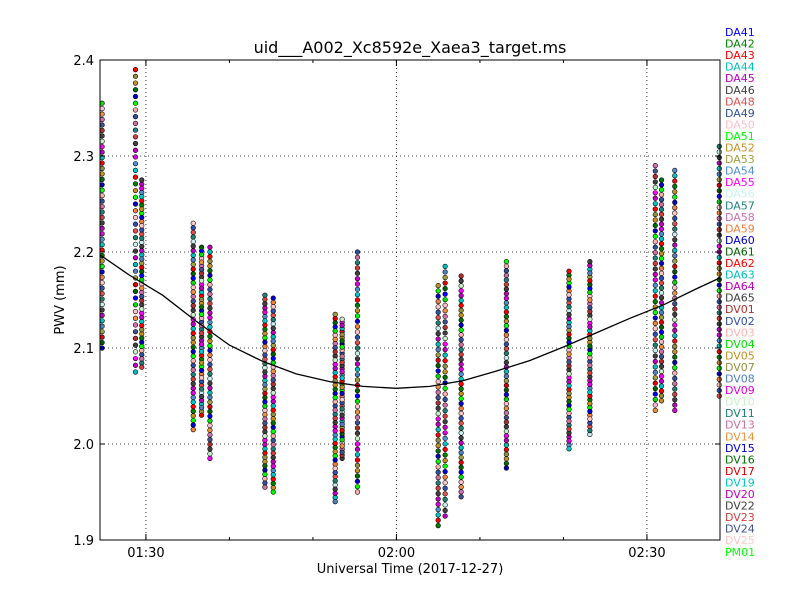  Describe the element at coordinates (410, 569) in the screenshot. I see `x-axis-label: Universal Time (2017-12-27)` at that location.